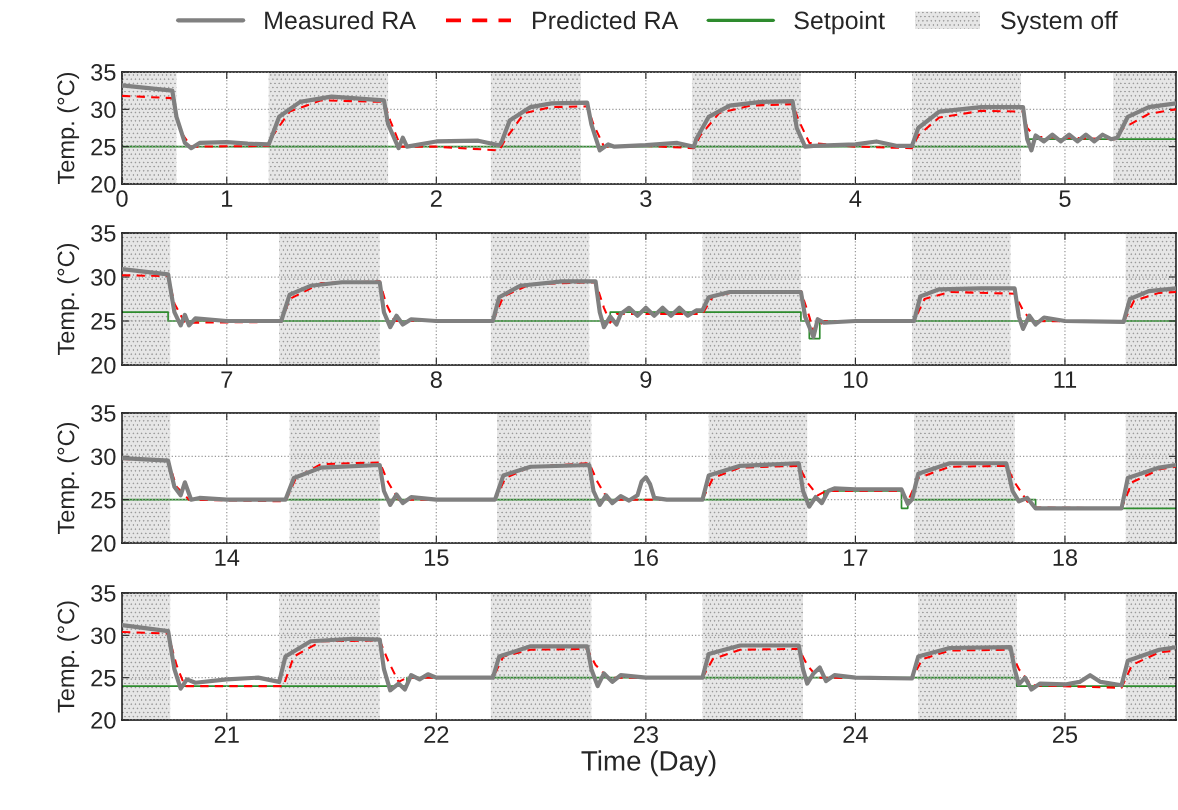  I want to click on x-tick-label: 9, so click(646, 379).